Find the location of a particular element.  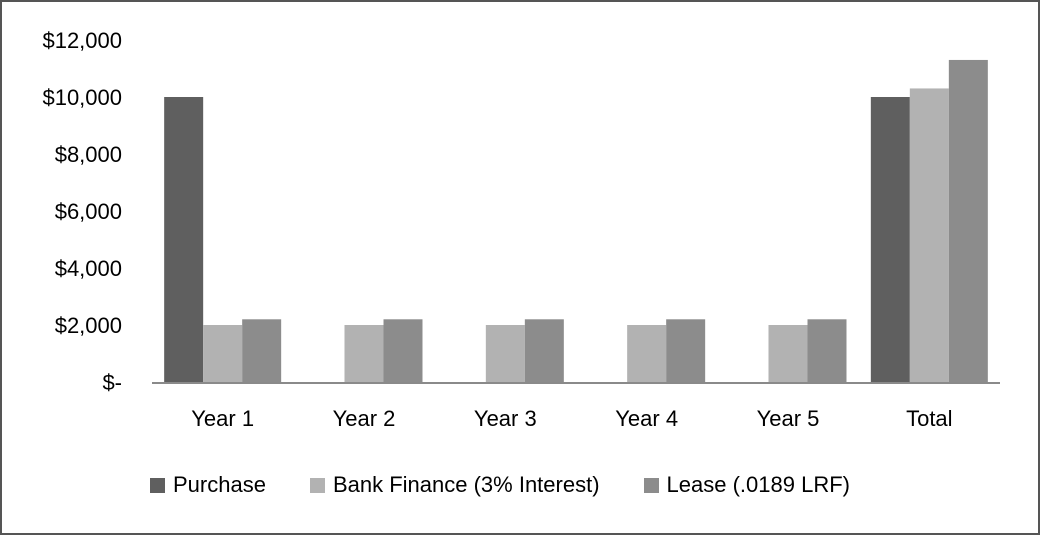

legend-item-bank-finance: Bank Finance (3% Interest) is located at coordinates (454, 485).